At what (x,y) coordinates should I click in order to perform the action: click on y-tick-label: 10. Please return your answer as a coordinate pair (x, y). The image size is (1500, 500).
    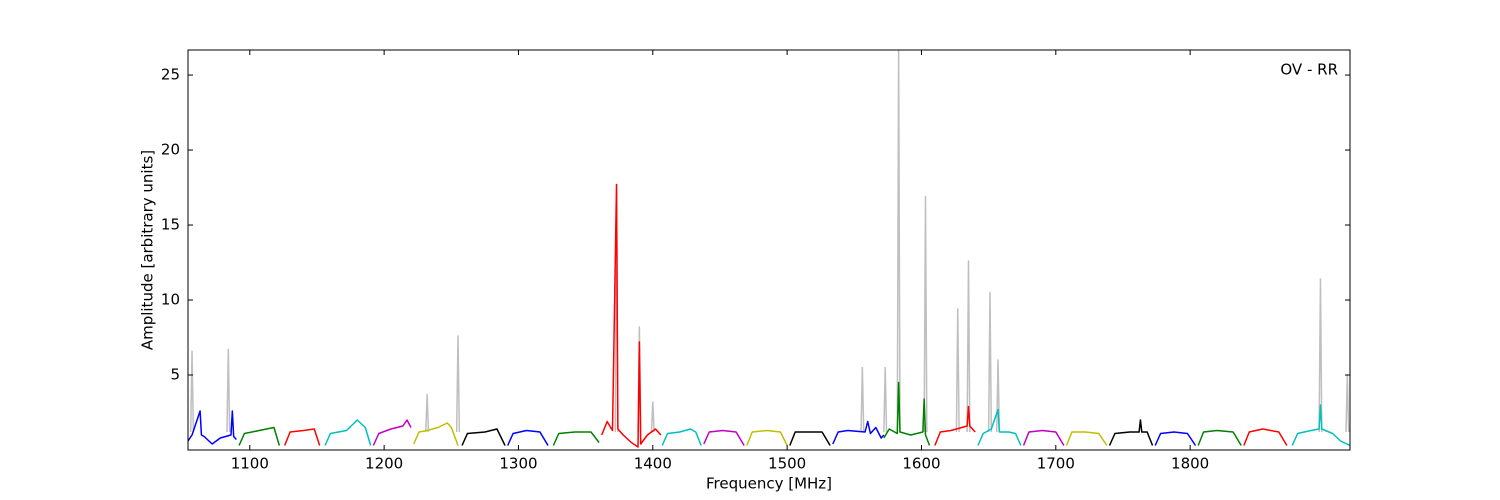
    Looking at the image, I should click on (170, 300).